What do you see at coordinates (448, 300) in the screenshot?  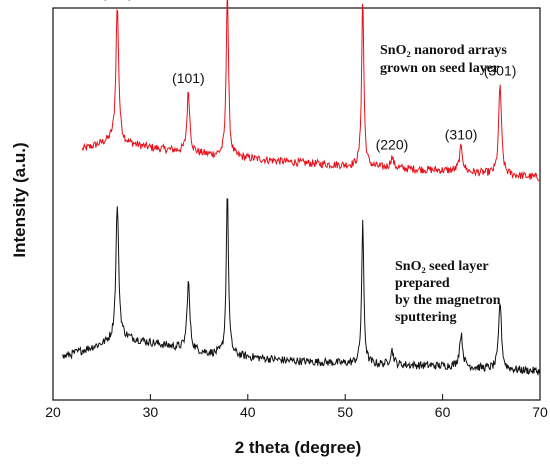 I see `series-2-label-line: by the magnetron` at bounding box center [448, 300].